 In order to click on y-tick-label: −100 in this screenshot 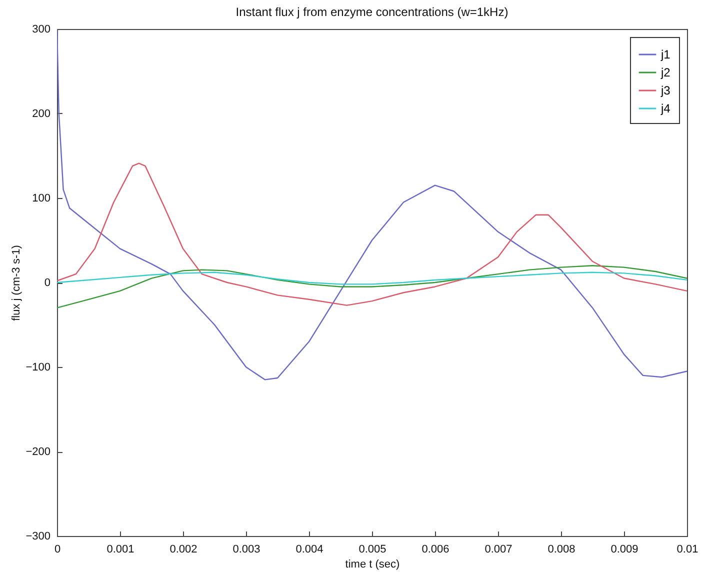, I will do `click(38, 368)`.